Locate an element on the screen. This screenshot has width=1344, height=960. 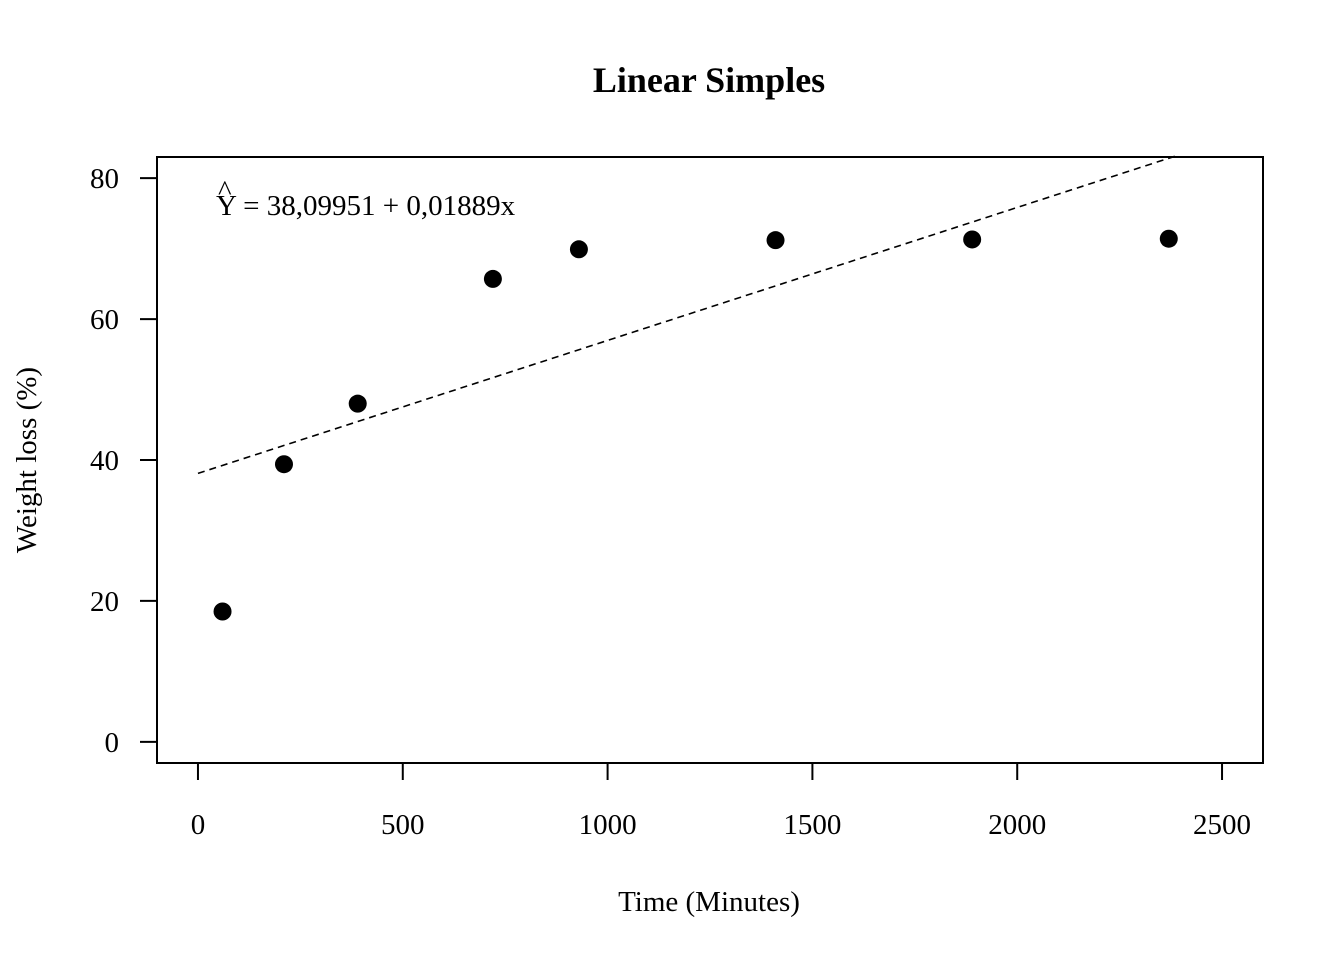
equation-text: Y = 38,09951 + 0,01889x is located at coordinates (366, 206).